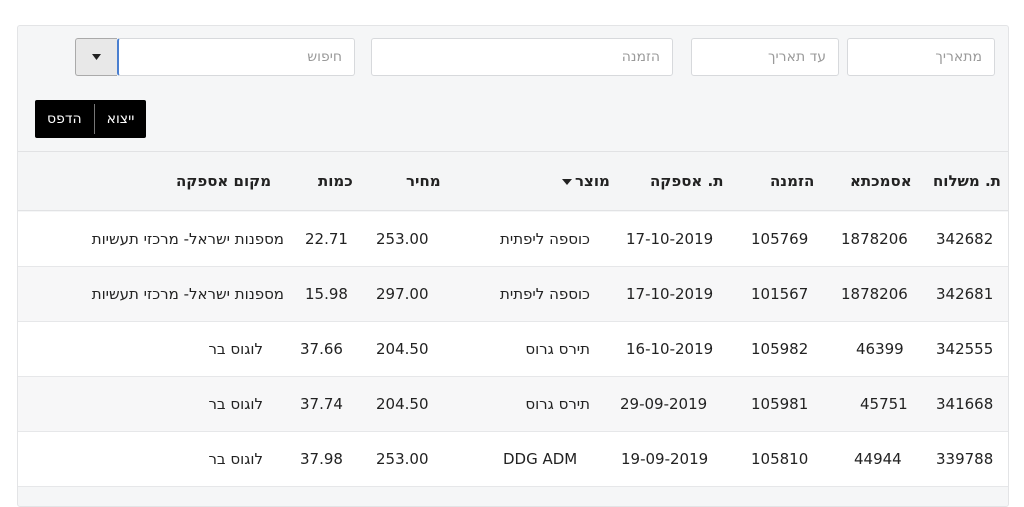 This screenshot has height=507, width=1024. What do you see at coordinates (335, 181) in the screenshot?
I see `column-header-quantity: כמות` at bounding box center [335, 181].